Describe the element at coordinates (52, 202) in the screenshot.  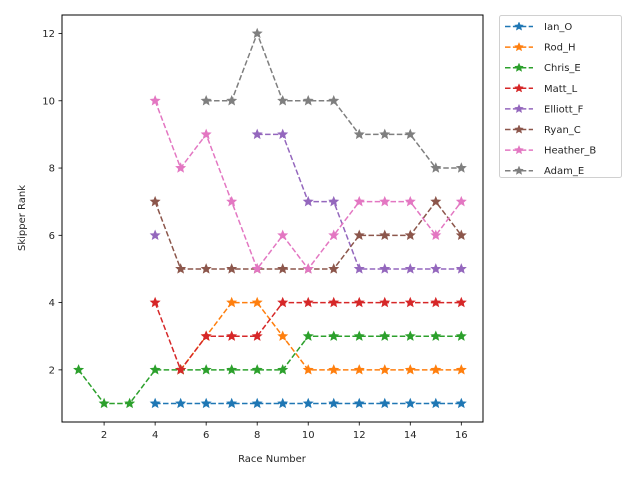
I see `y-axis-ticks: 2 4 6 8 10 12` at that location.